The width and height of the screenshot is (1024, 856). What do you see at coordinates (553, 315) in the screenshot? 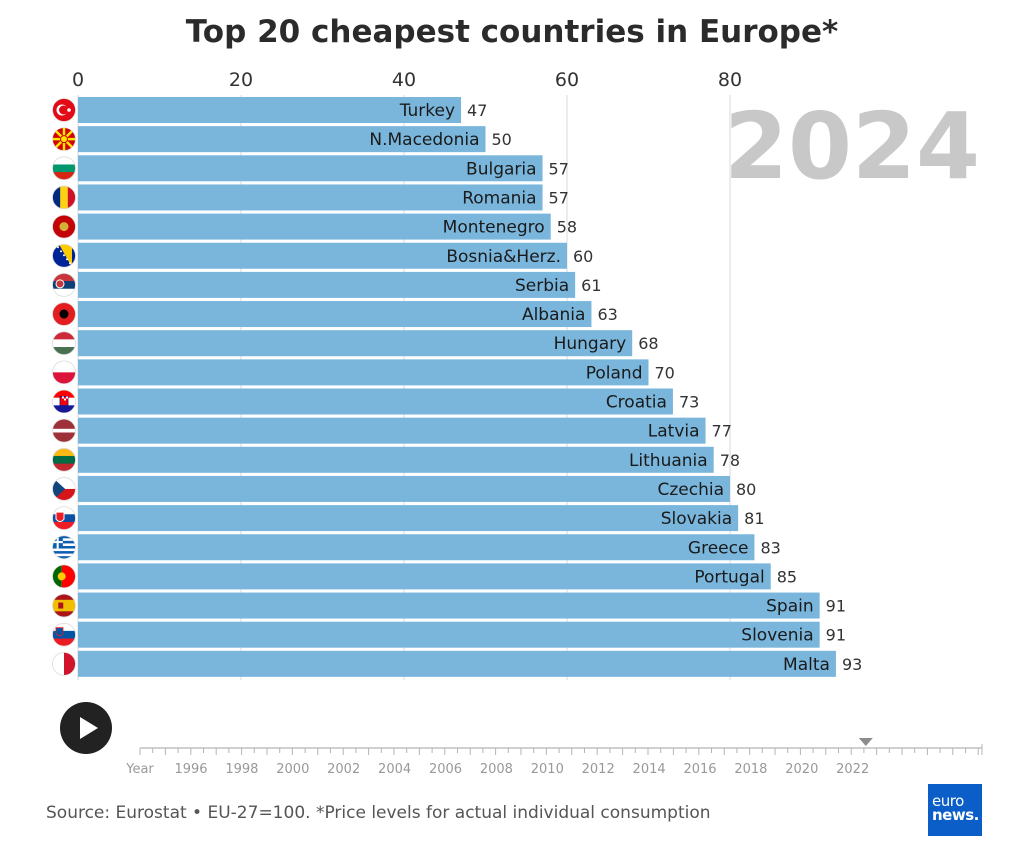
I see `bar-category-label: Albania` at bounding box center [553, 315].